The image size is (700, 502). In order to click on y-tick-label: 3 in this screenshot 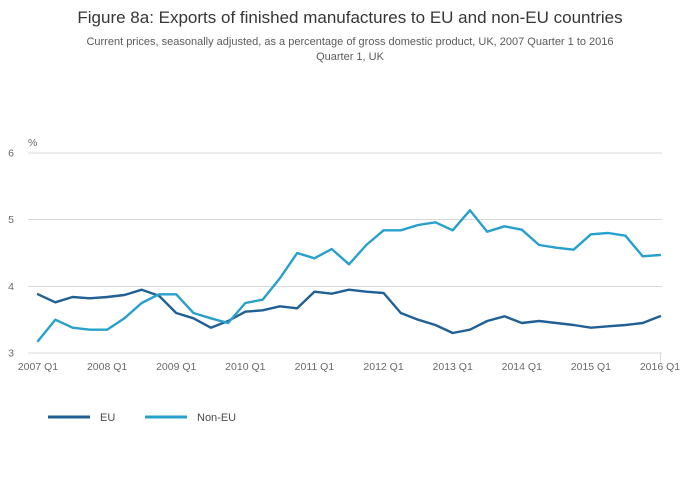, I will do `click(11, 354)`.